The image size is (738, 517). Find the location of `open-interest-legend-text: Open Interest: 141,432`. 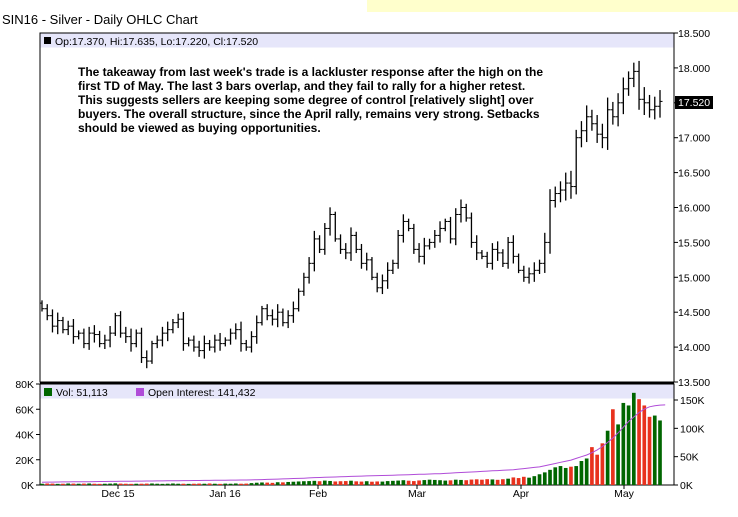

open-interest-legend-text: Open Interest: 141,432 is located at coordinates (202, 393).